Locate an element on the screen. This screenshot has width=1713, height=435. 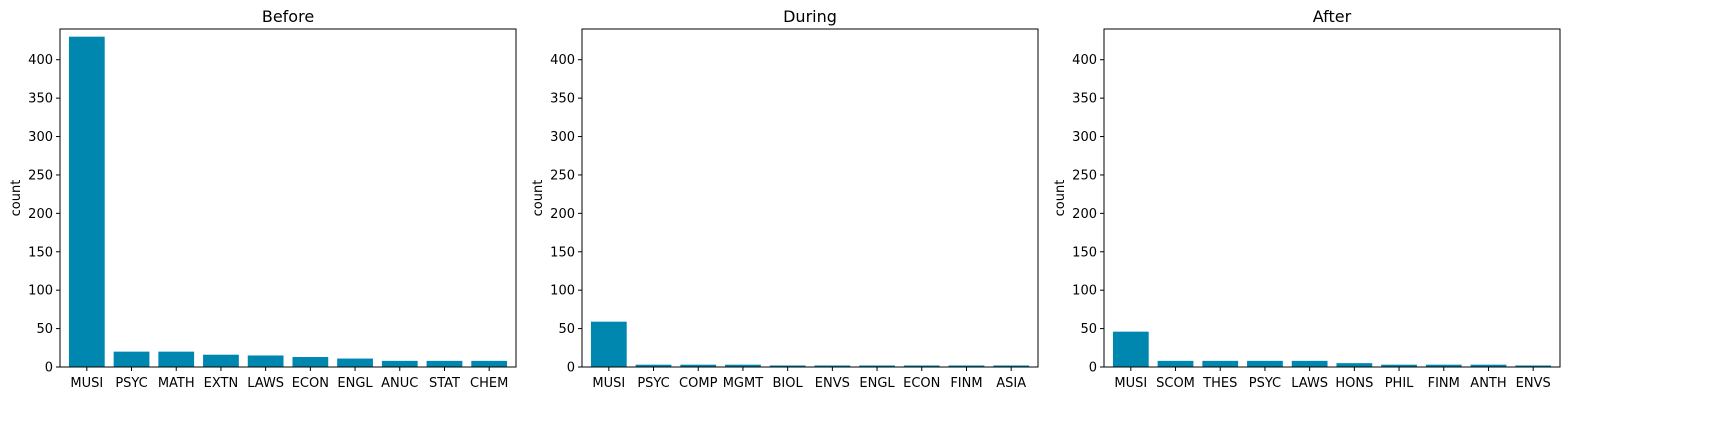
bar-phil is located at coordinates (1399, 365).